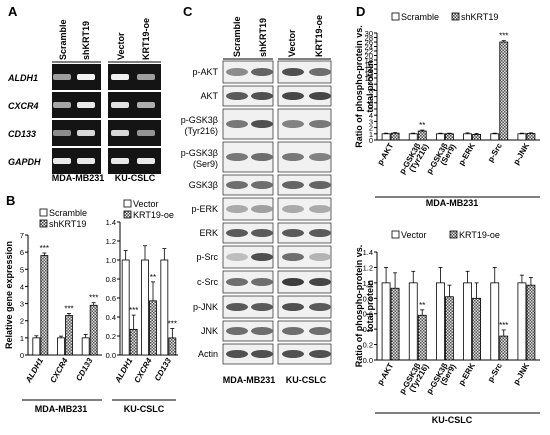  What do you see at coordinates (36, 346) in the screenshot?
I see `bar-scramble-aldh1` at bounding box center [36, 346].